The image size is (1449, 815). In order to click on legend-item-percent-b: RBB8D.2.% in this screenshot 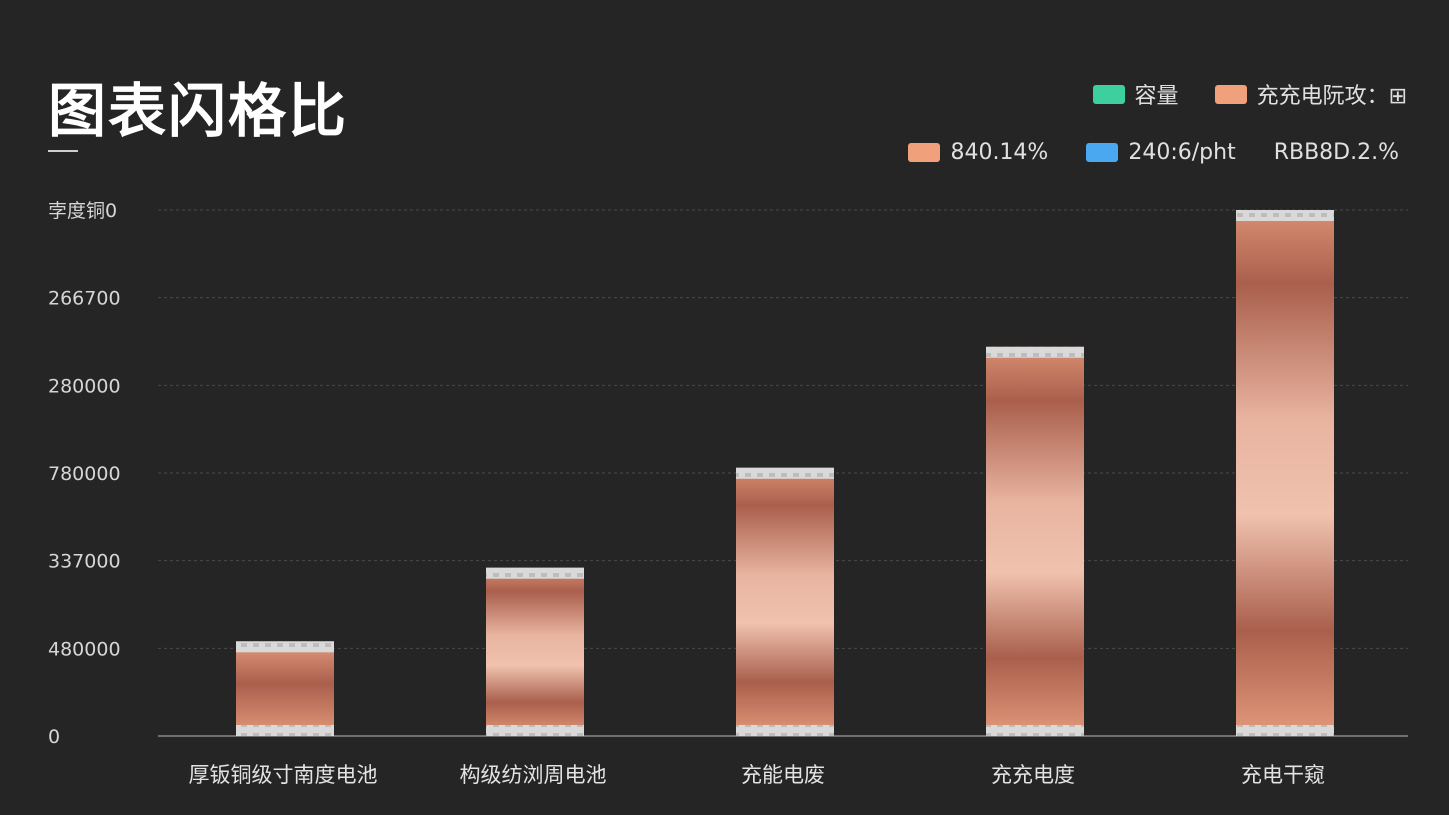, I will do `click(1336, 152)`.